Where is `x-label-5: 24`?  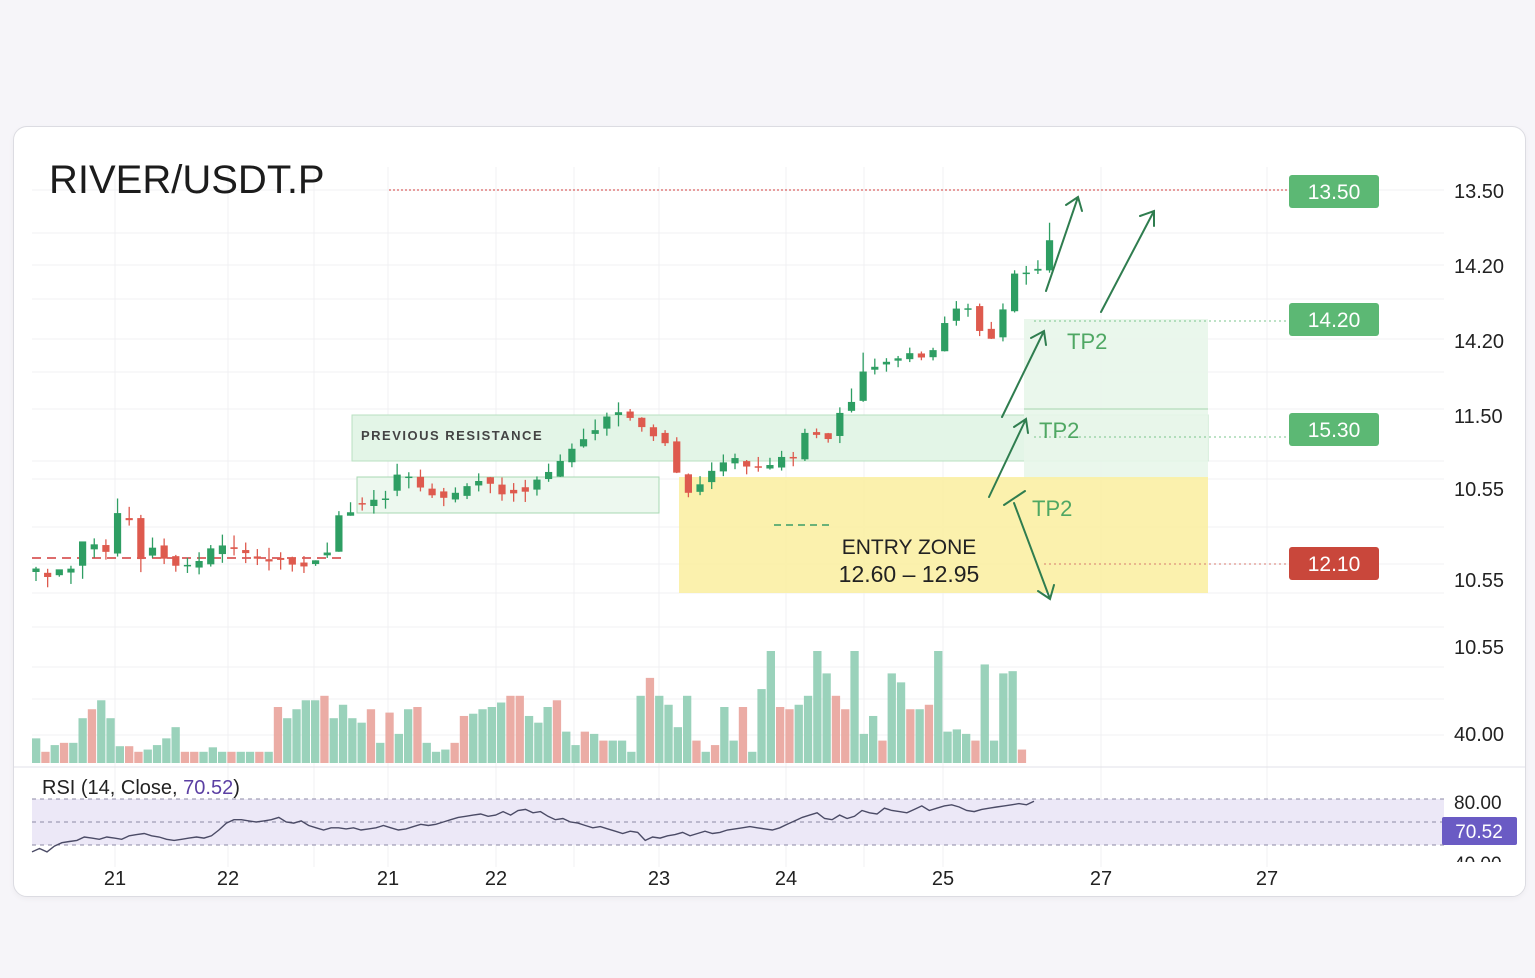 x-label-5: 24 is located at coordinates (786, 879).